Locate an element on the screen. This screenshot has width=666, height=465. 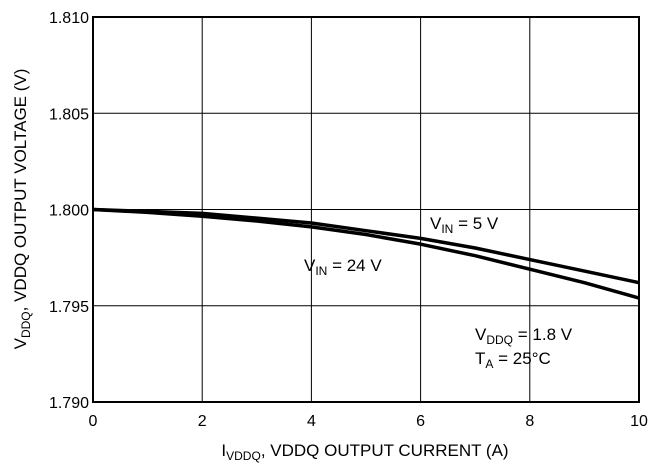
x-tick-label: 4 is located at coordinates (311, 421).